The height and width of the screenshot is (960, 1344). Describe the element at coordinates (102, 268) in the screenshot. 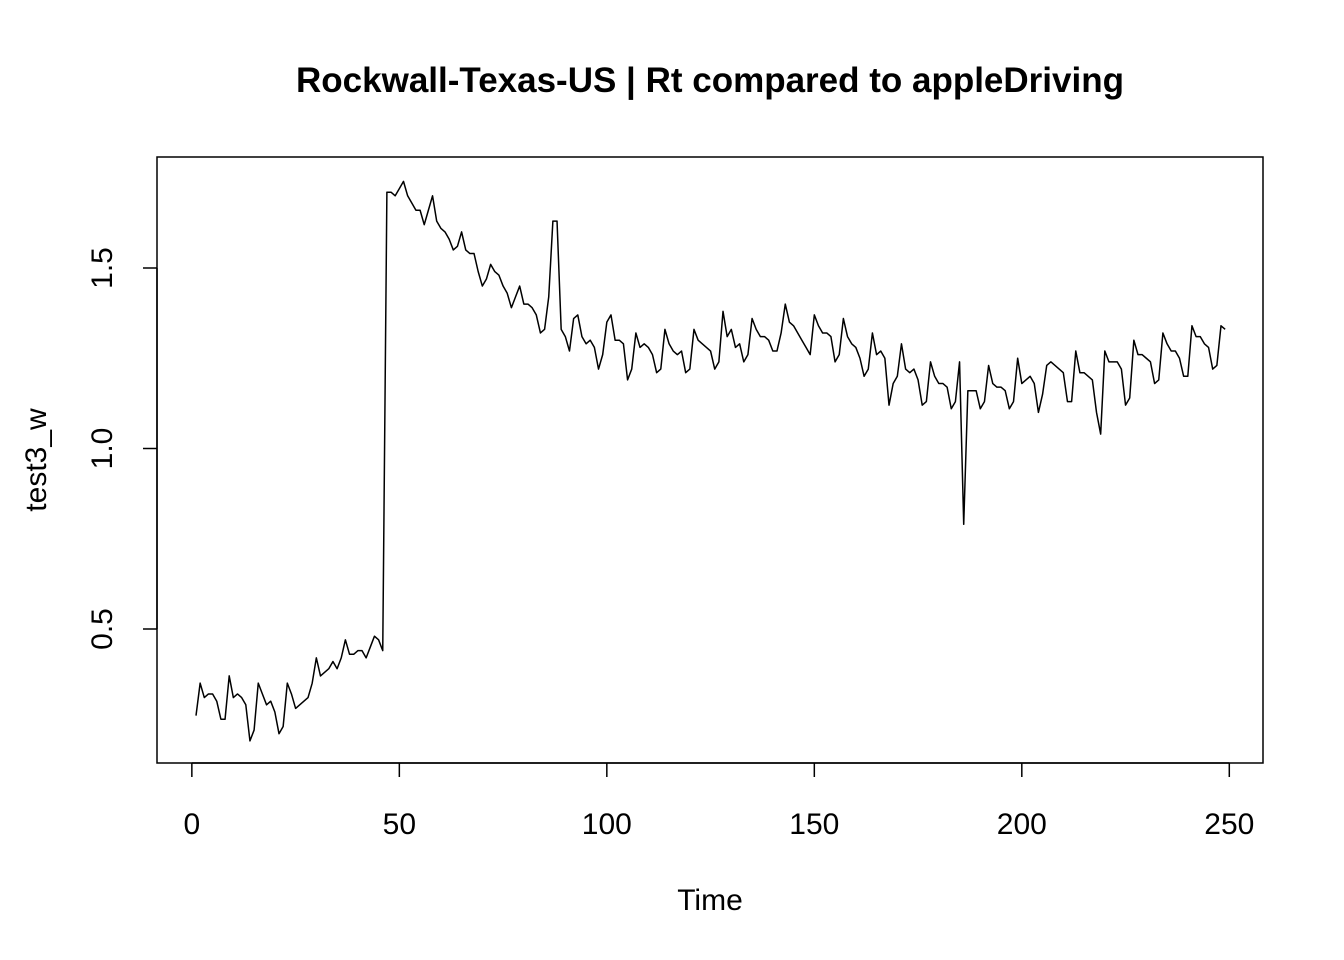

I see `y-tick-label: 1.5` at that location.